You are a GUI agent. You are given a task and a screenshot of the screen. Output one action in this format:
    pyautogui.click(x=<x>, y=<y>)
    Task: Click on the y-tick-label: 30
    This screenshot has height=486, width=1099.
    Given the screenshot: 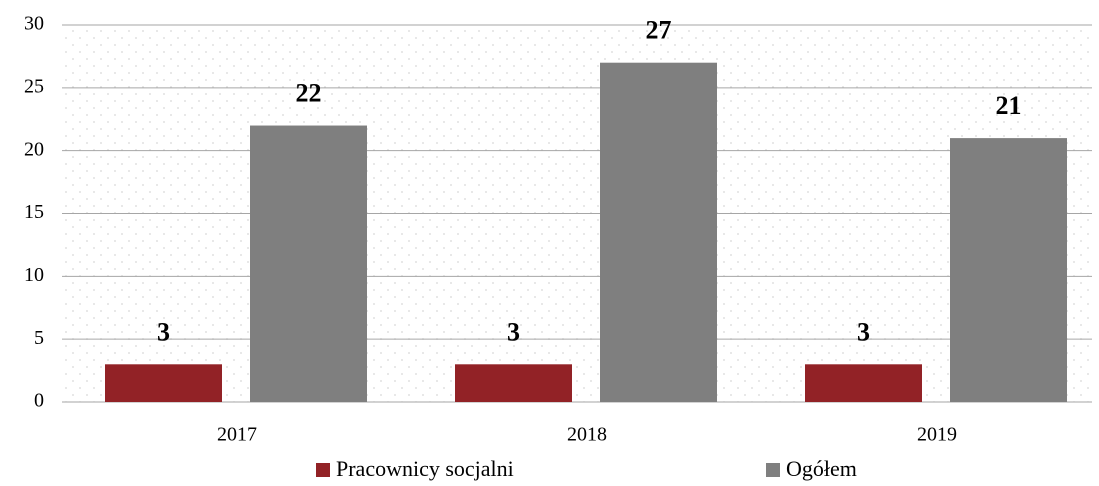 What is the action you would take?
    pyautogui.click(x=34, y=24)
    